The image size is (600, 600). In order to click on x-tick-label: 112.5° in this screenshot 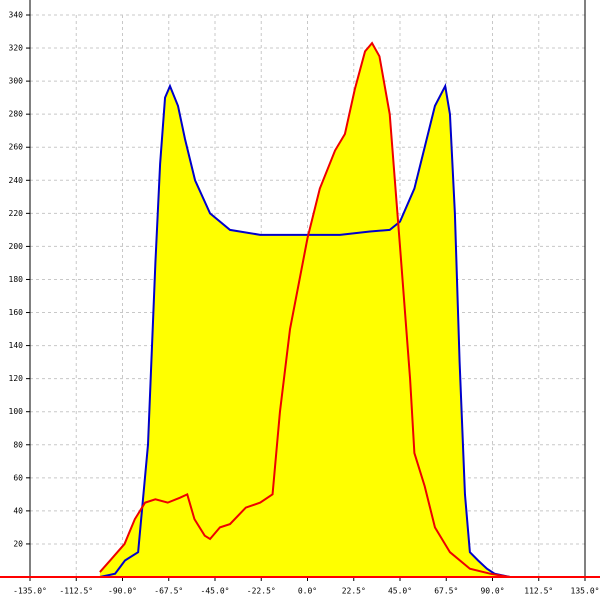, I will do `click(538, 591)`.